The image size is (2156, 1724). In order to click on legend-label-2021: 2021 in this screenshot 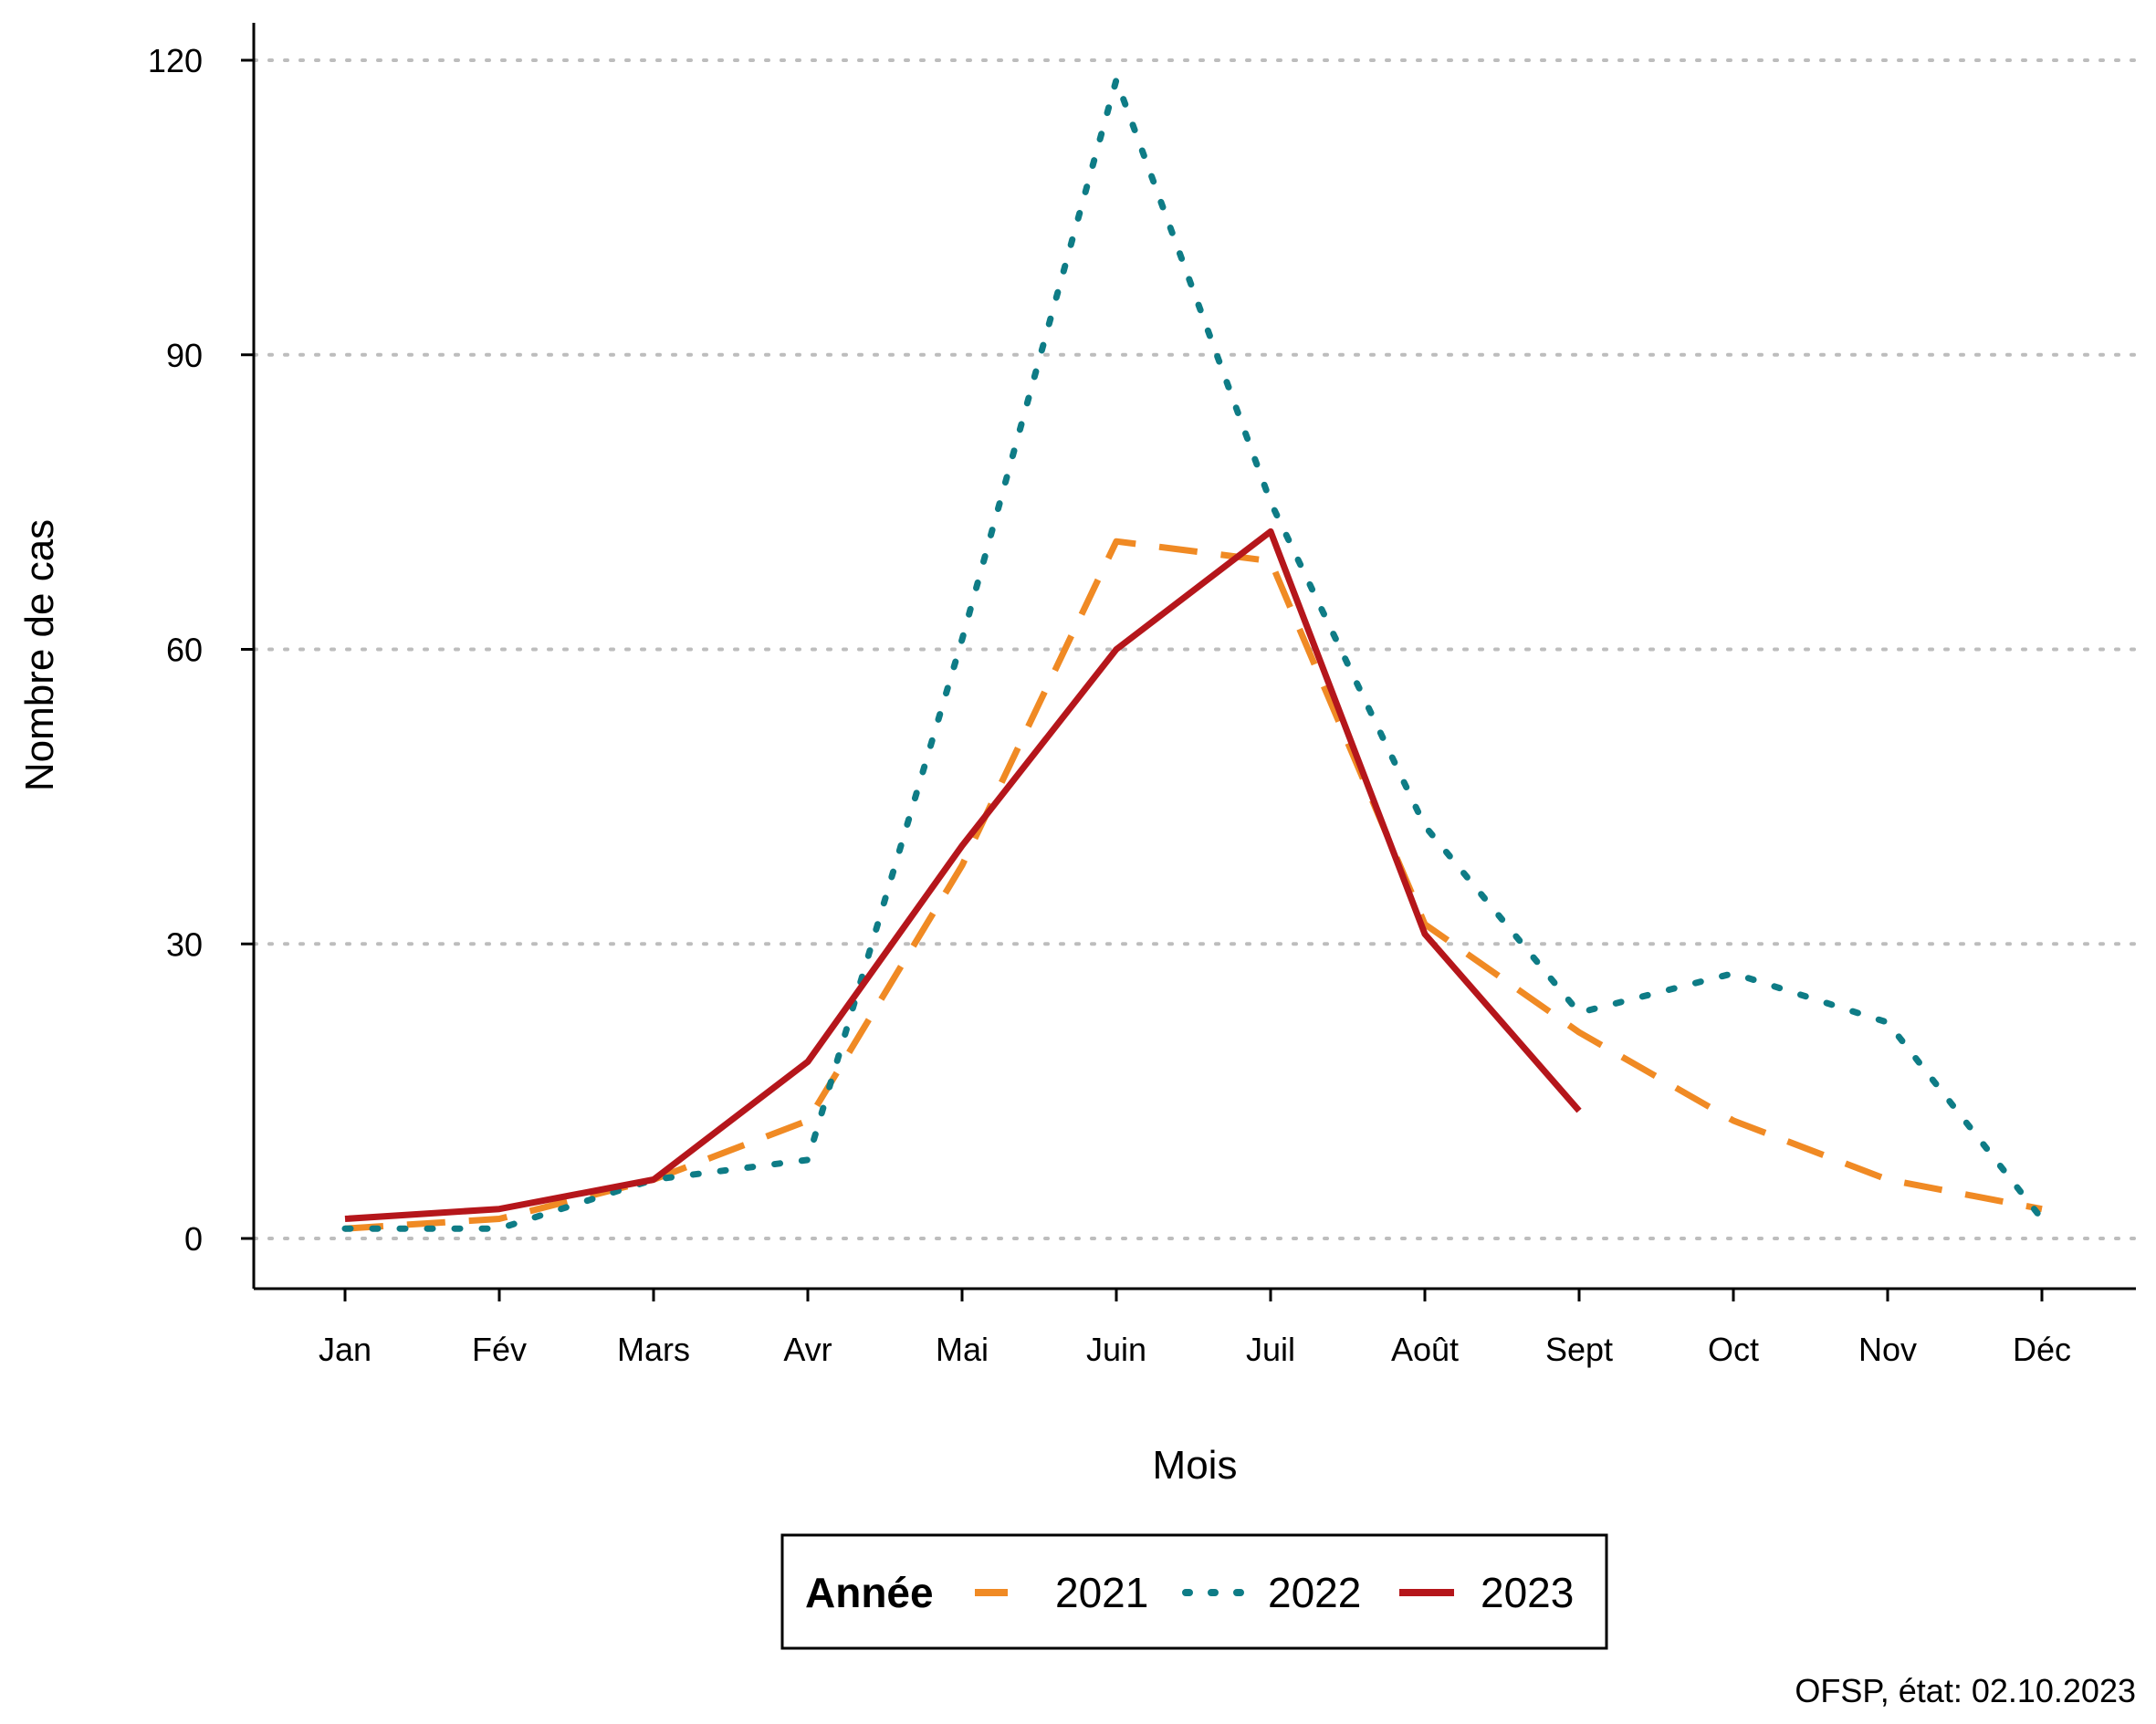, I will do `click(1101, 1593)`.